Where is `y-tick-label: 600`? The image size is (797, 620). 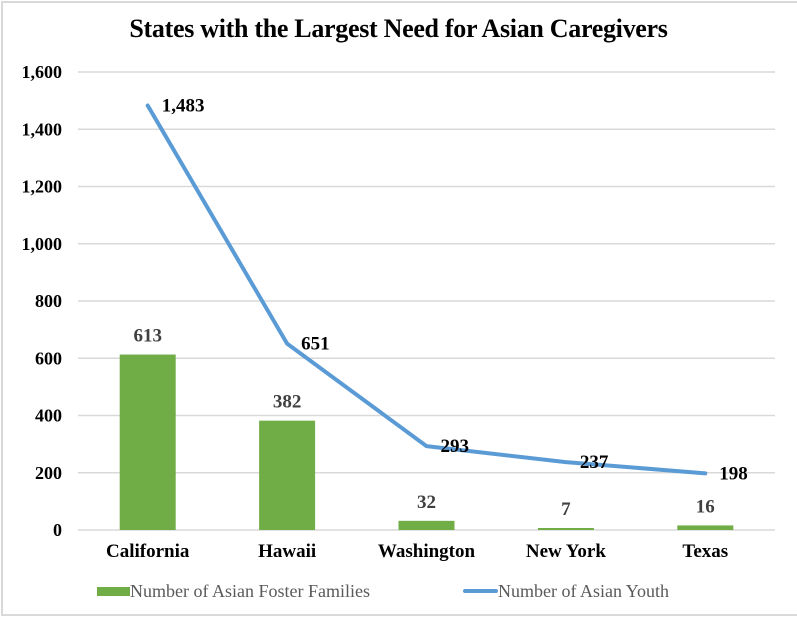 y-tick-label: 600 is located at coordinates (48, 358).